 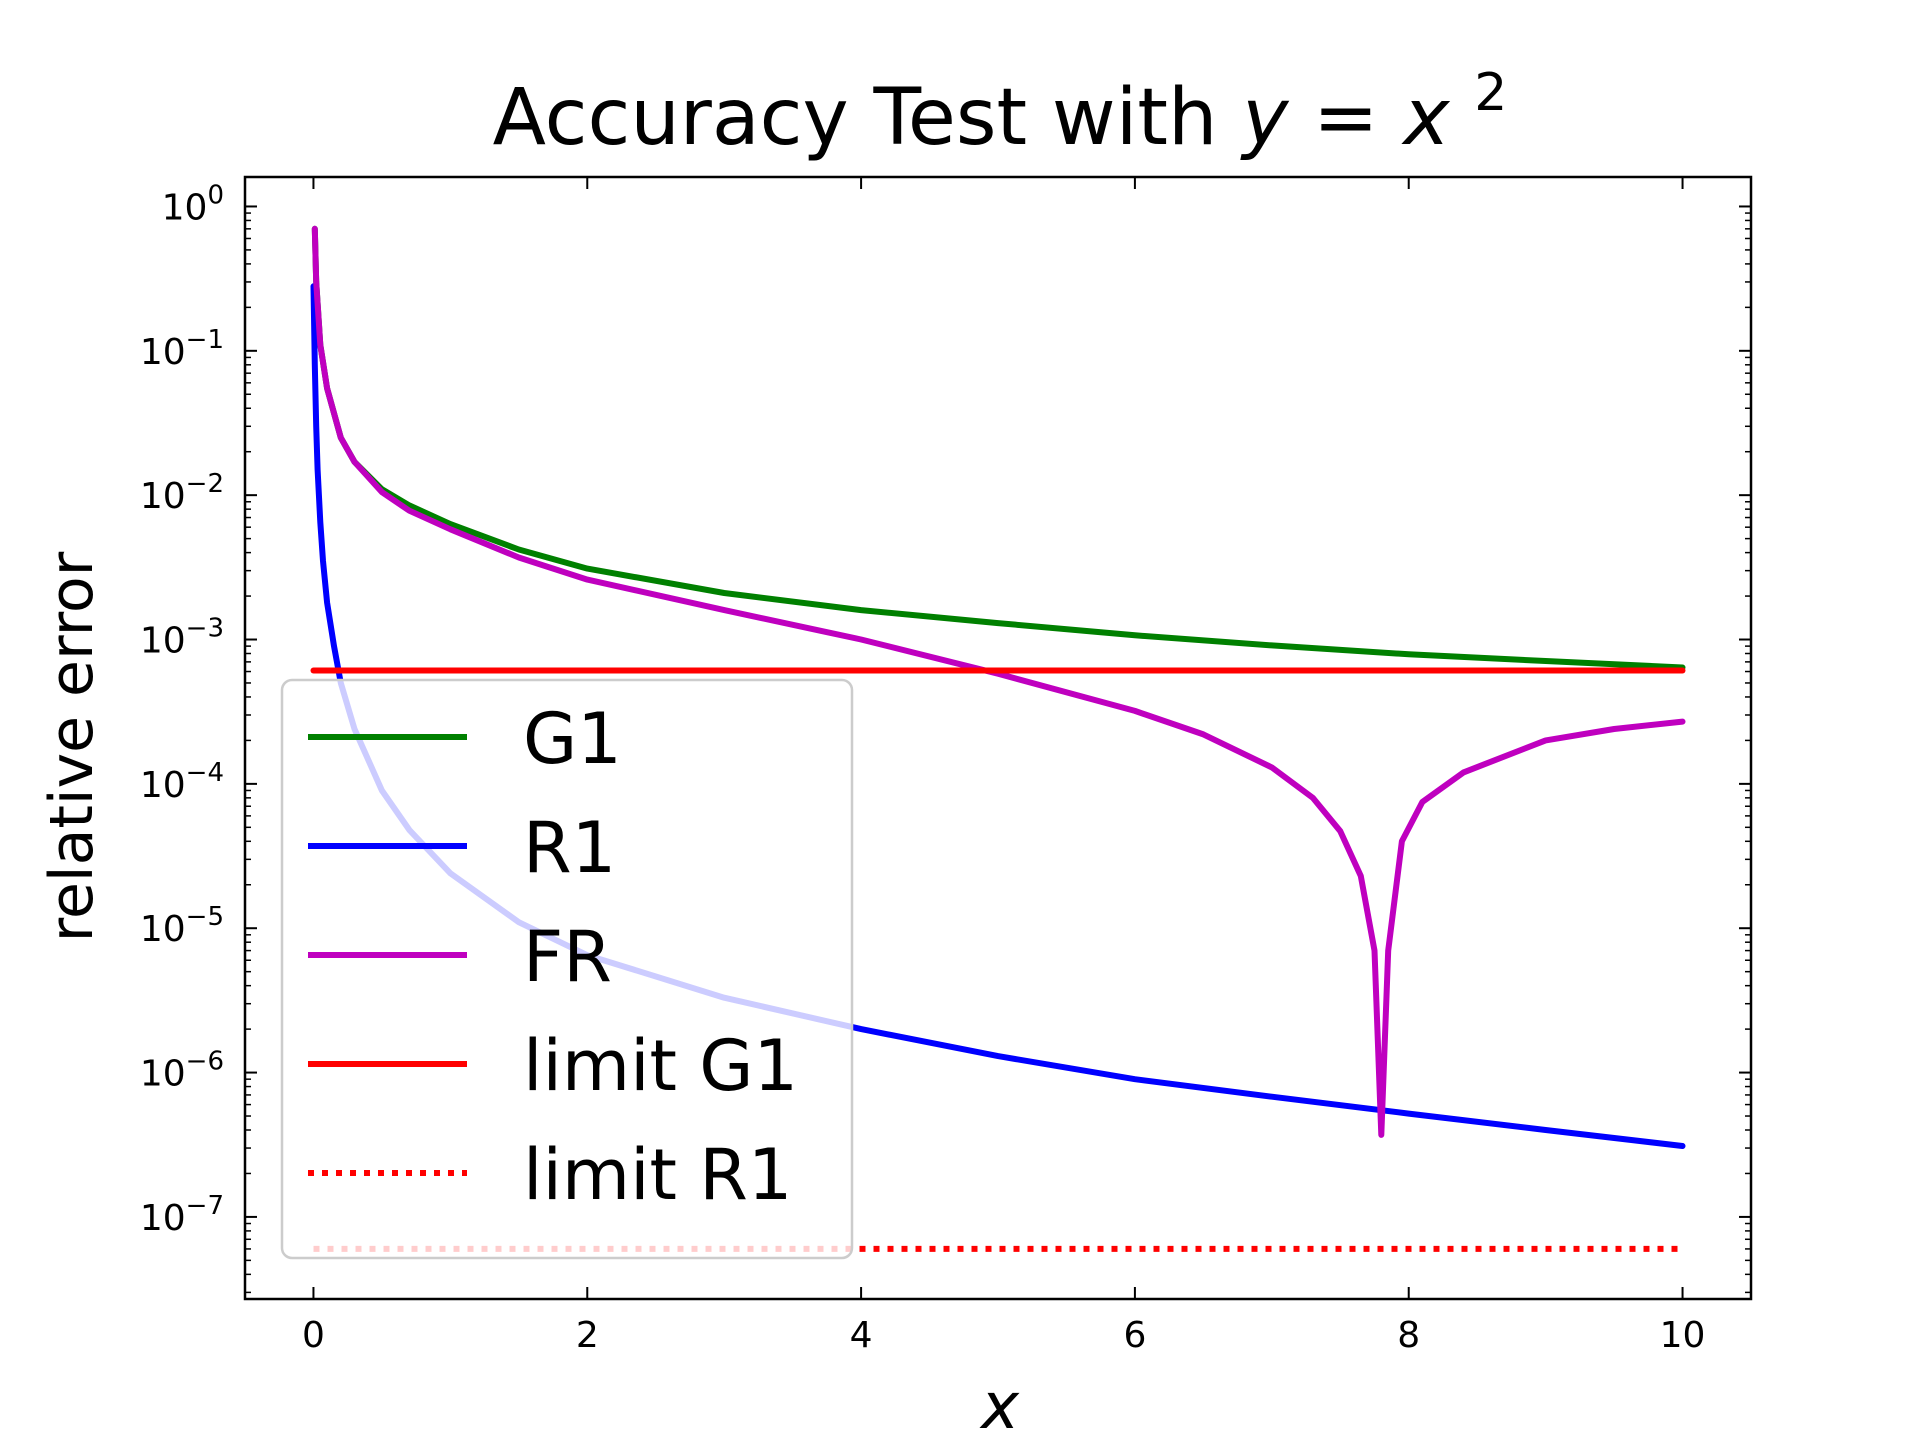 What do you see at coordinates (72, 746) in the screenshot?
I see `y-axis-label: relative error` at bounding box center [72, 746].